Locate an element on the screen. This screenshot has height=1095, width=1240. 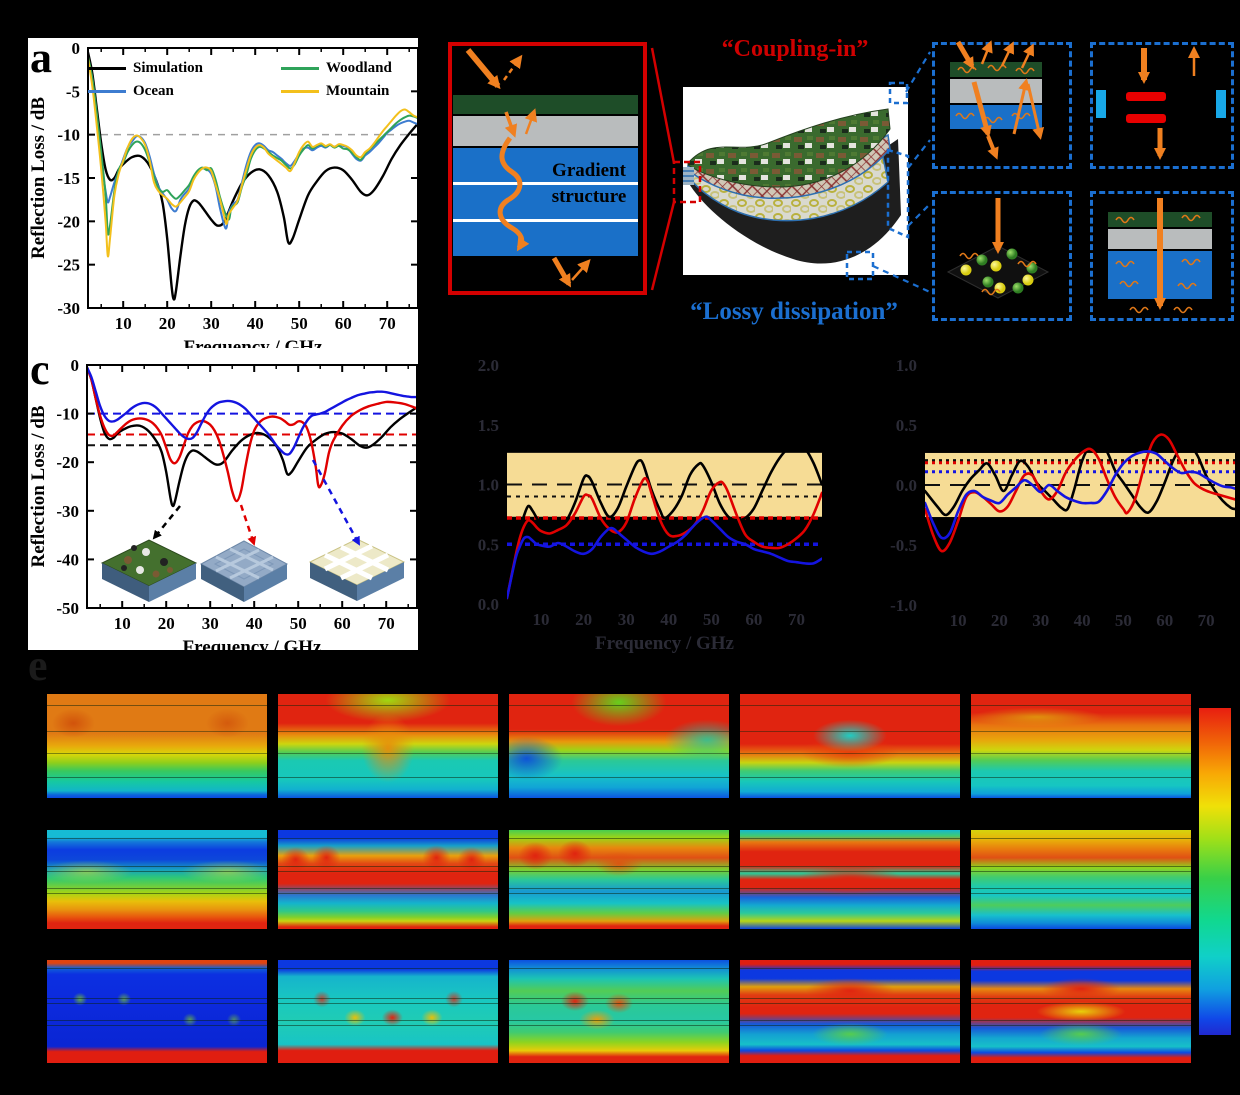
camouflage-metastructure-3d-image is located at coordinates (795, 181).